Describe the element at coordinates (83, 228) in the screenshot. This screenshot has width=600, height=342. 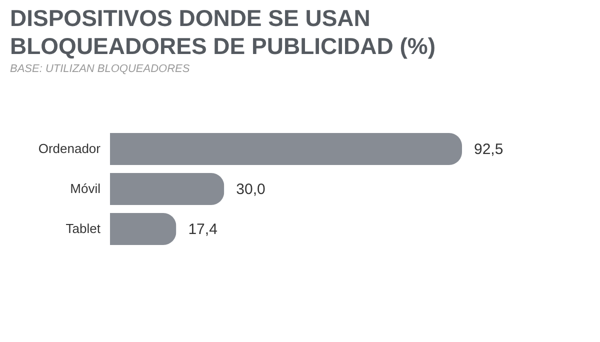
I see `y-tick-label: Tablet` at that location.